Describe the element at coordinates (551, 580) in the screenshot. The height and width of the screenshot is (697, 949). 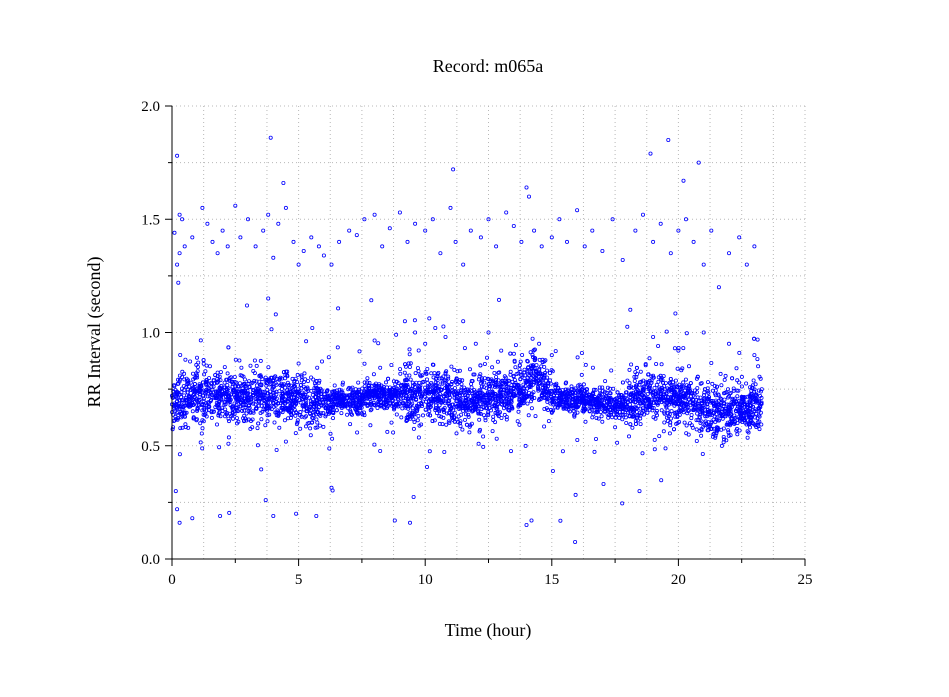
I see `x-tick-label: 15` at that location.